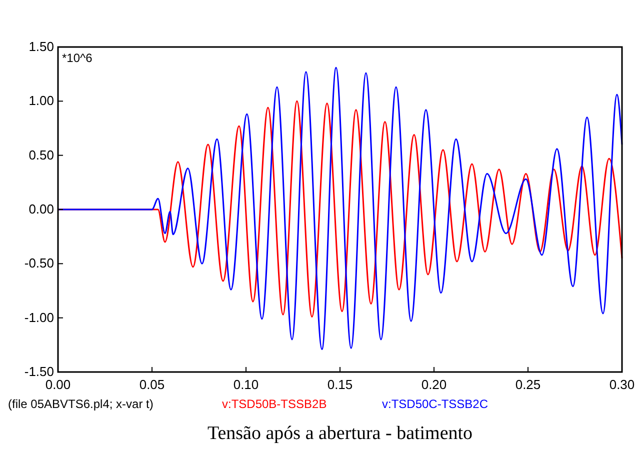  I want to click on text: v:TSD50B-TSSB2B, so click(274, 404).